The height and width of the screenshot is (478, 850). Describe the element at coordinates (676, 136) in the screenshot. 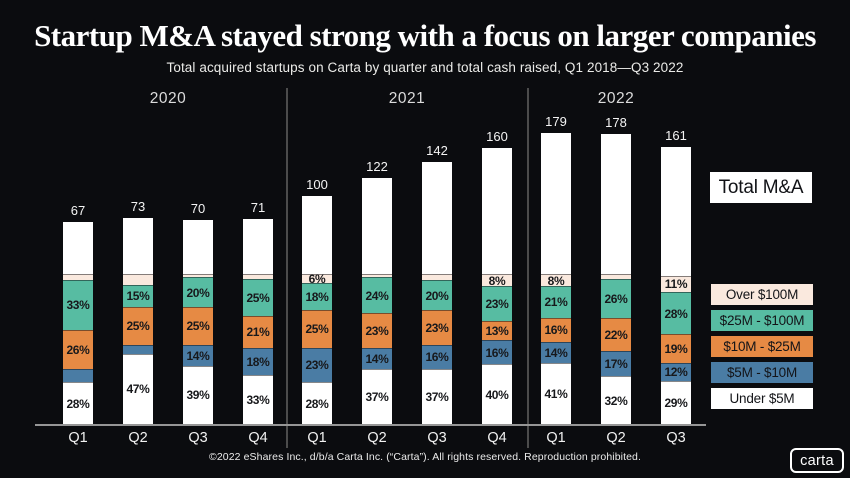

I see `bar-total-label: 161` at that location.